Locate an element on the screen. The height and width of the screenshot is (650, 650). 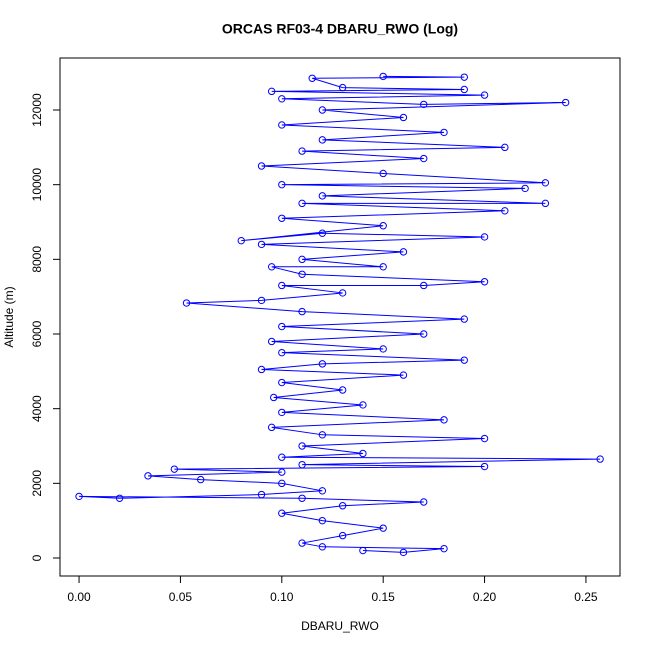
y-tick-label: 2000 is located at coordinates (37, 483).